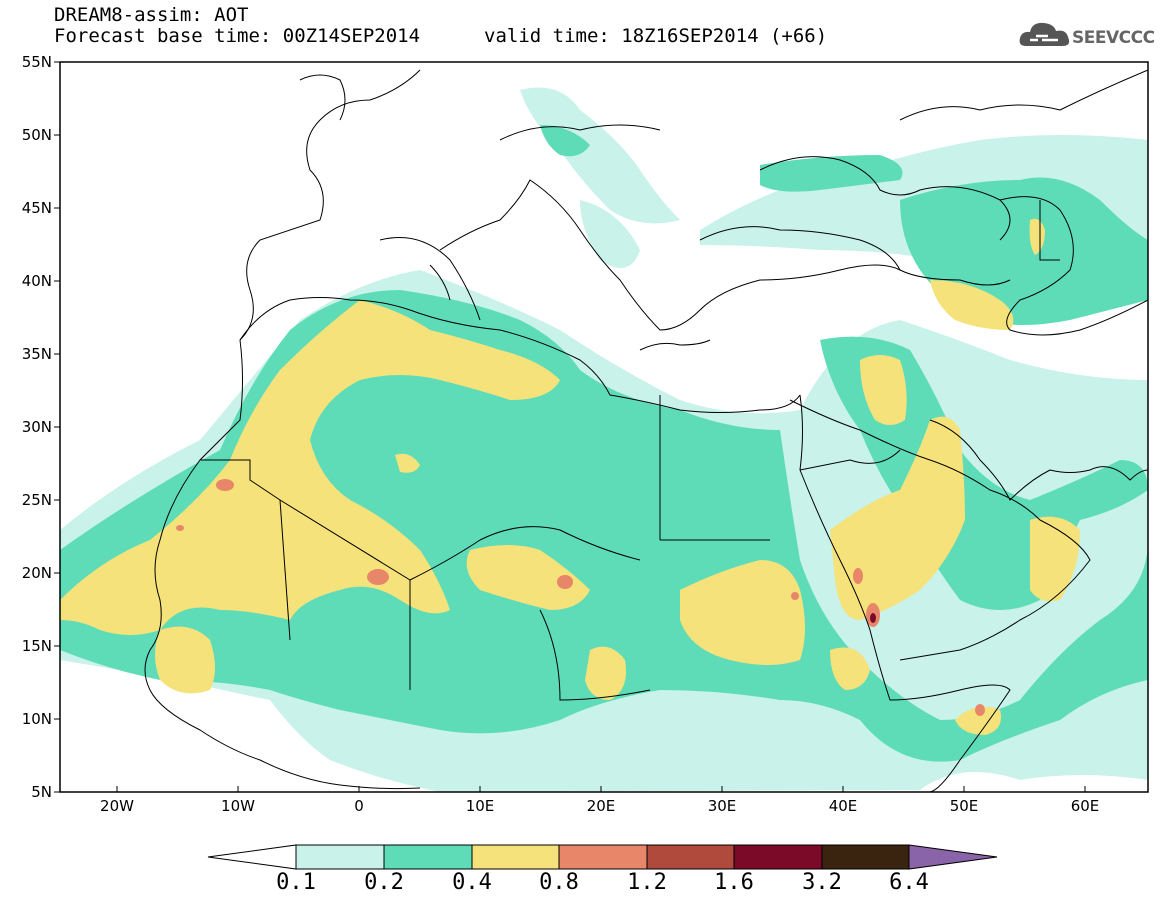 The height and width of the screenshot is (905, 1165). What do you see at coordinates (117, 806) in the screenshot?
I see `lon-label: 20W` at bounding box center [117, 806].